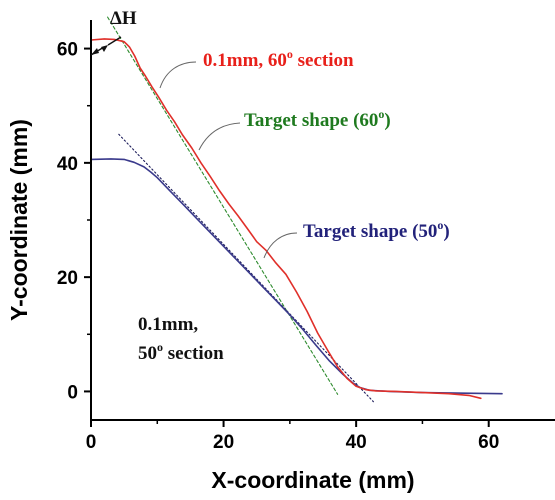 Image resolution: width=555 pixels, height=500 pixels. I want to click on delta-h-arrowhead-right, so click(104, 48).